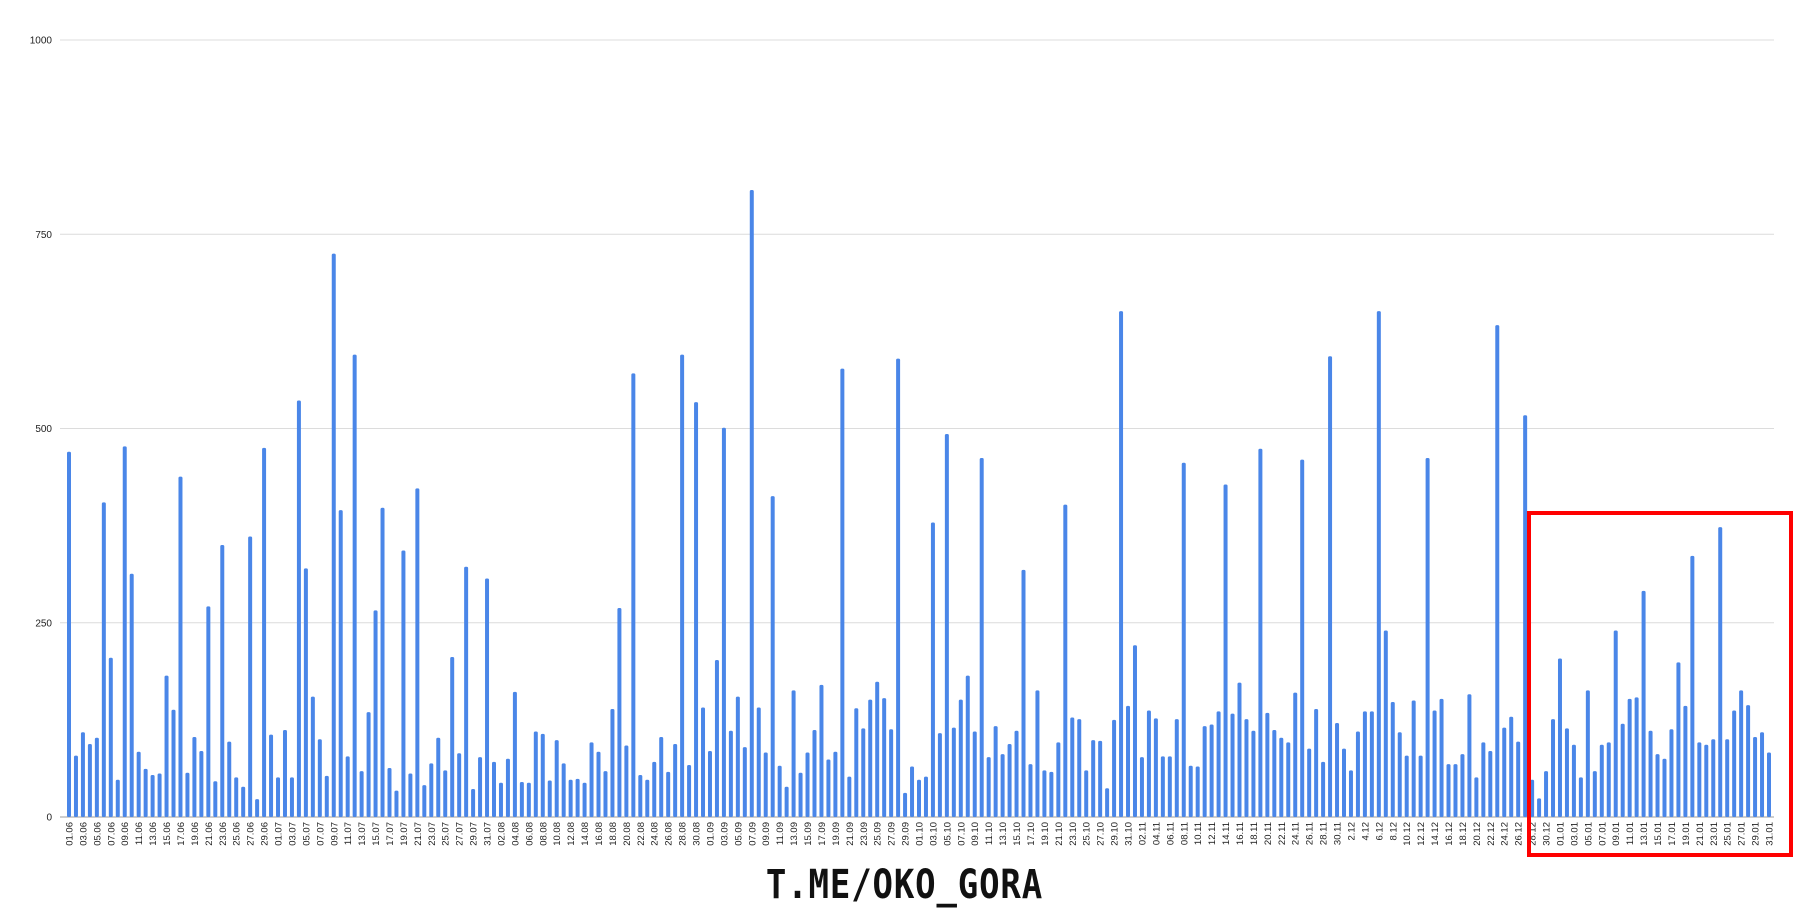 This screenshot has width=1809, height=924. I want to click on x-tick-label: 04.11, so click(1156, 833).